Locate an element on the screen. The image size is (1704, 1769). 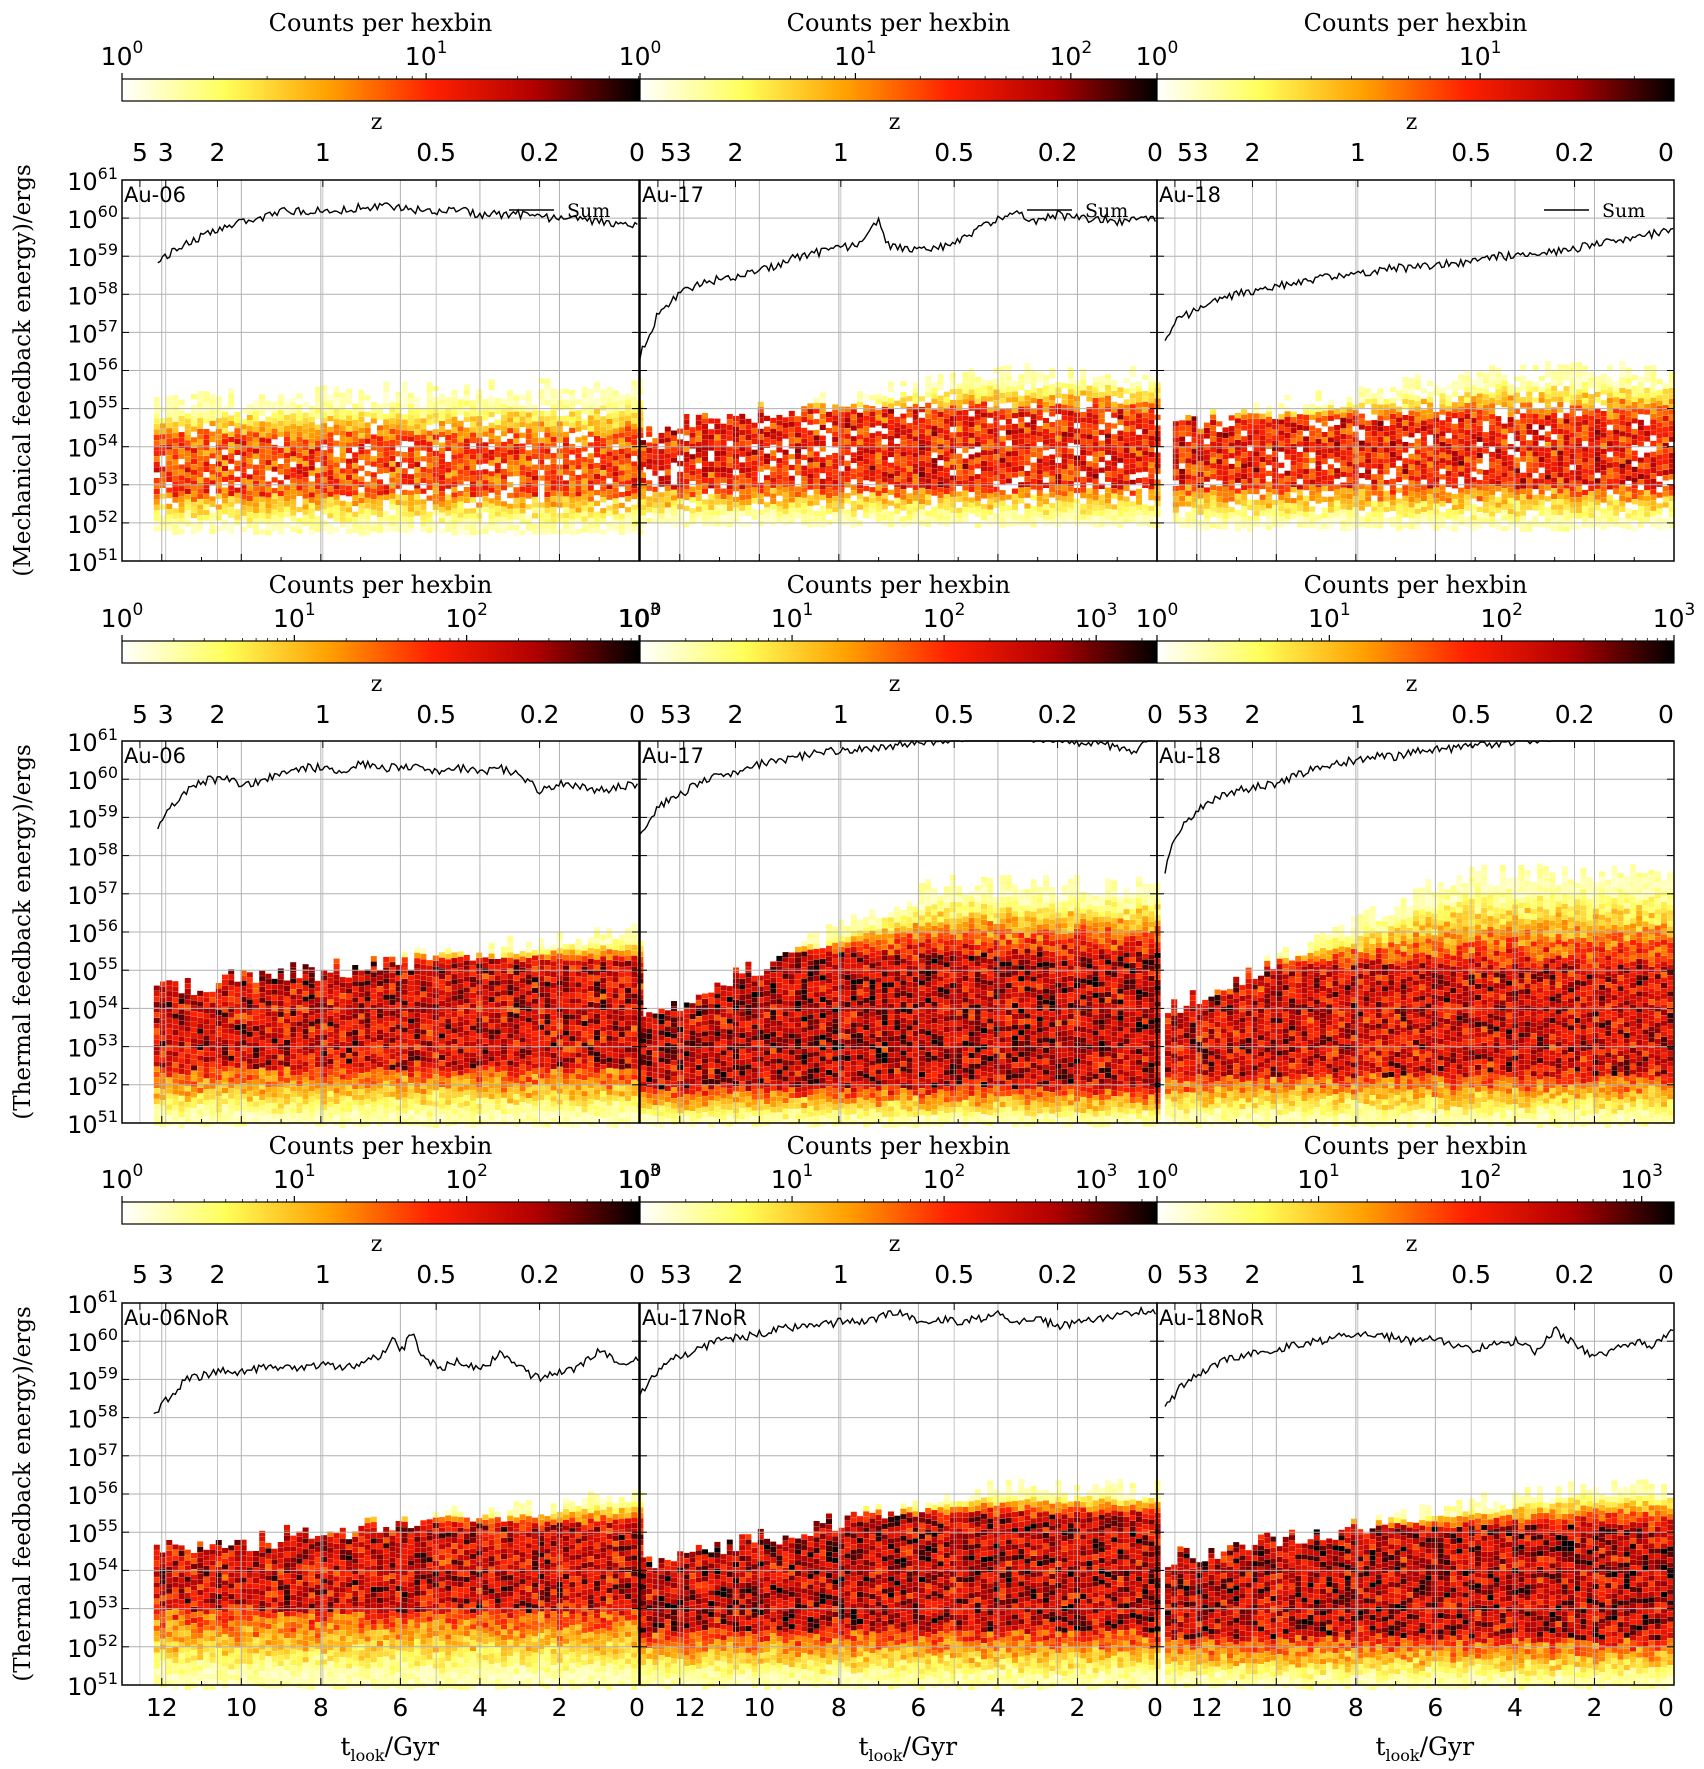
z-tick-label: 0.2 is located at coordinates (1058, 152).